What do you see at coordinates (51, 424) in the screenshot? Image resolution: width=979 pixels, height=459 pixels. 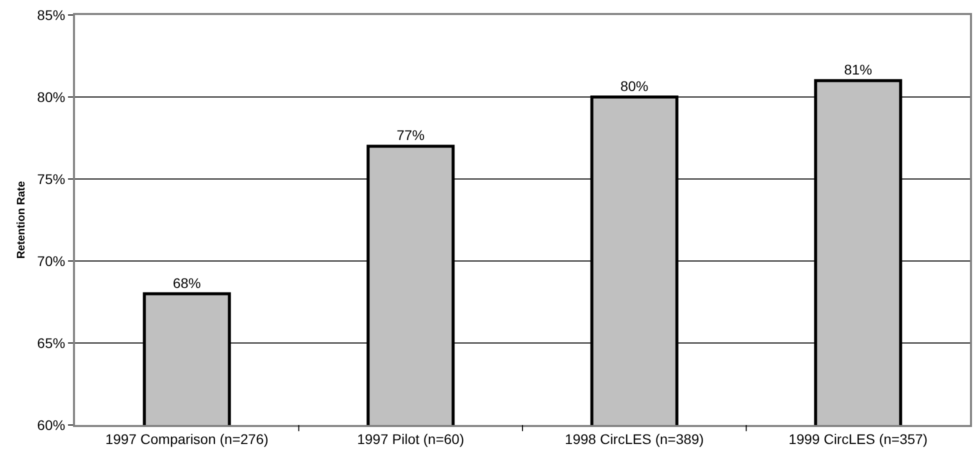 I see `y-tick-label: 60%` at bounding box center [51, 424].